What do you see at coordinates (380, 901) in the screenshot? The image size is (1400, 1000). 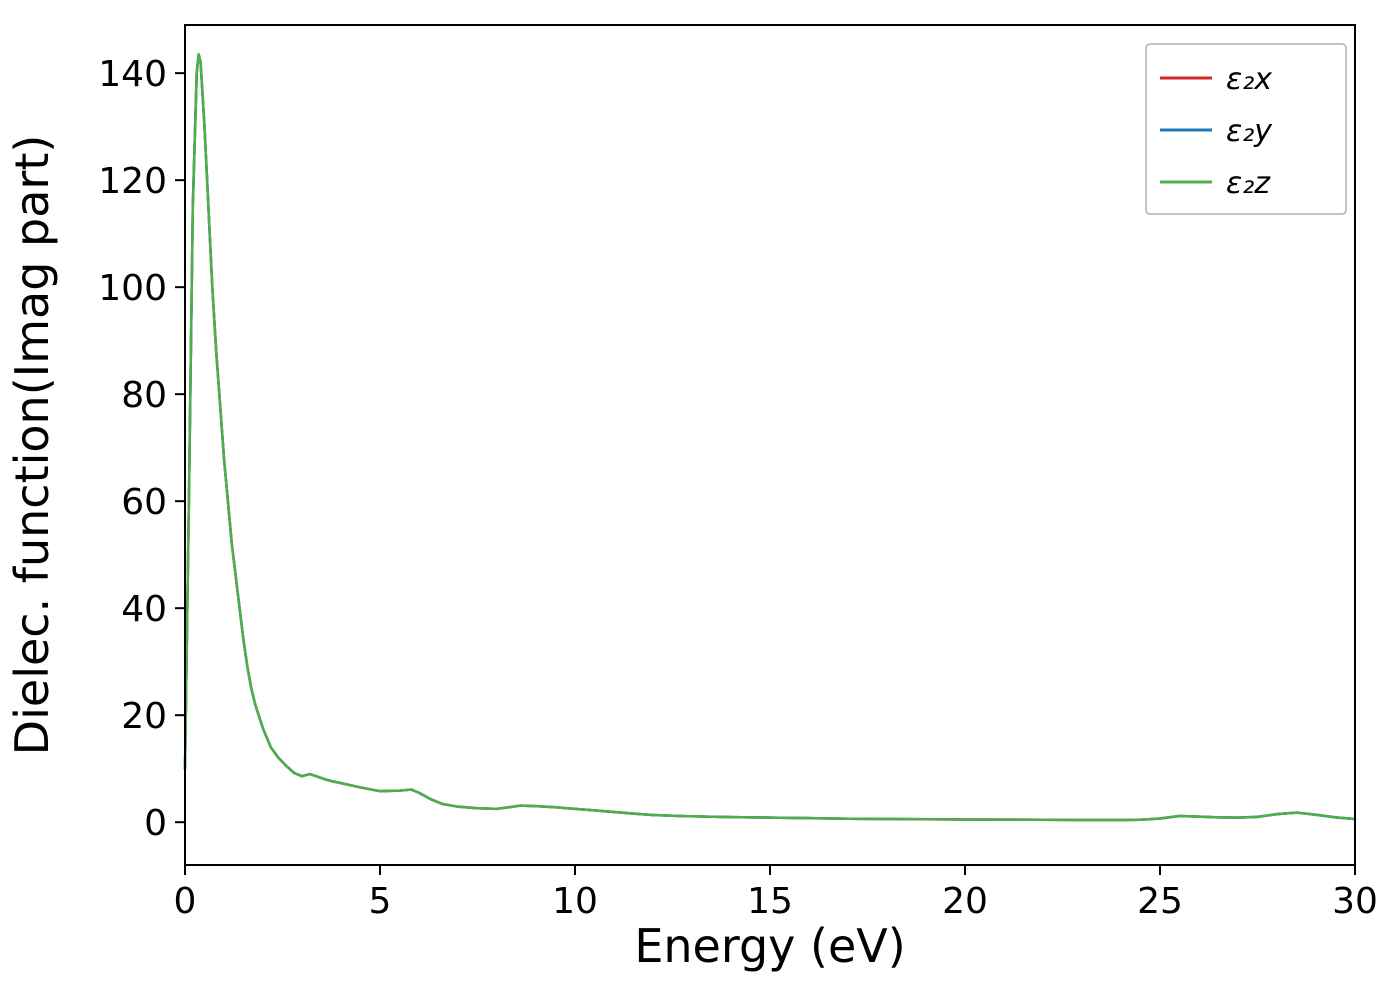 I see `x-tick-label: 5` at bounding box center [380, 901].